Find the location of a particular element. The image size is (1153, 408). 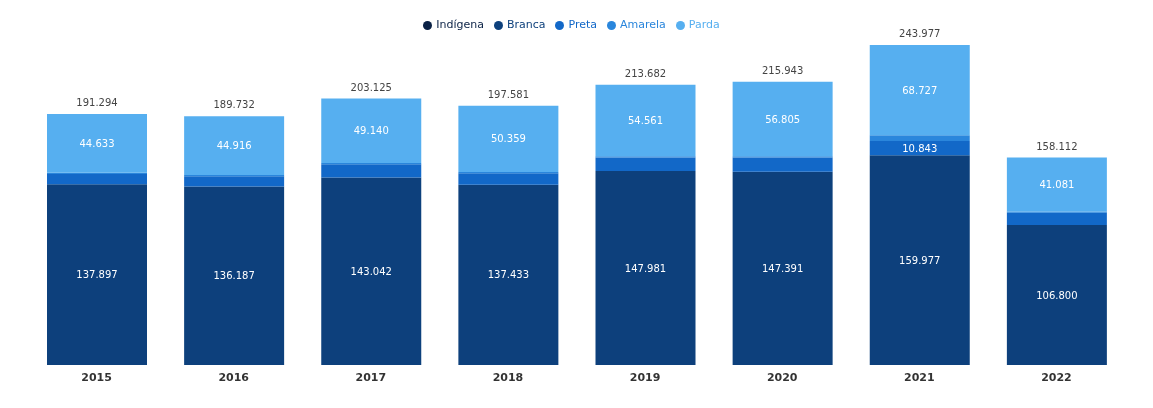

x-tick-label: 2020 is located at coordinates (782, 377).